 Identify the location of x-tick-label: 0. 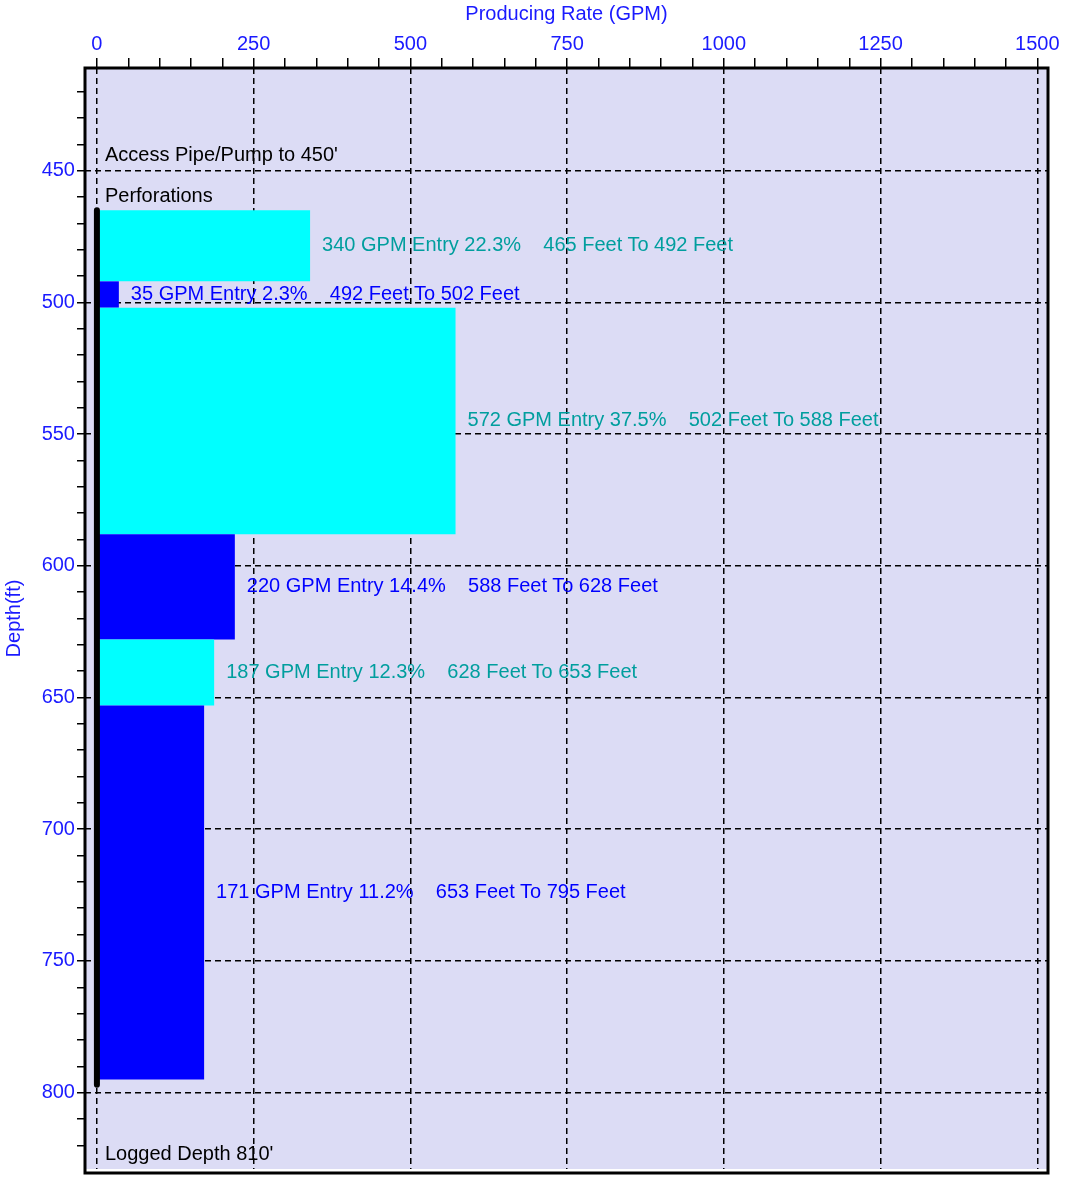
(97, 42).